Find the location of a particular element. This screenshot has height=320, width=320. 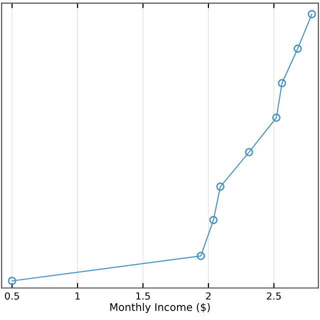

x-axis-title: Monthly Income ($) is located at coordinates (160, 308).